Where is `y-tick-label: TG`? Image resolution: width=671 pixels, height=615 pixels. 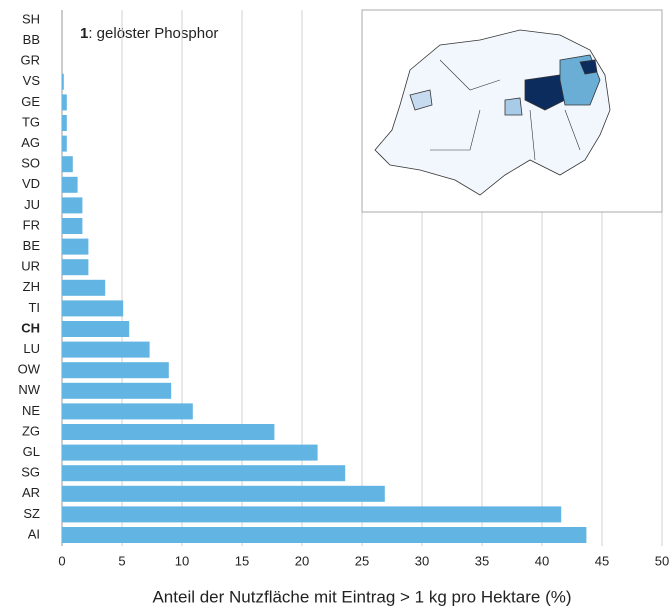
y-tick-label: TG is located at coordinates (31, 121).